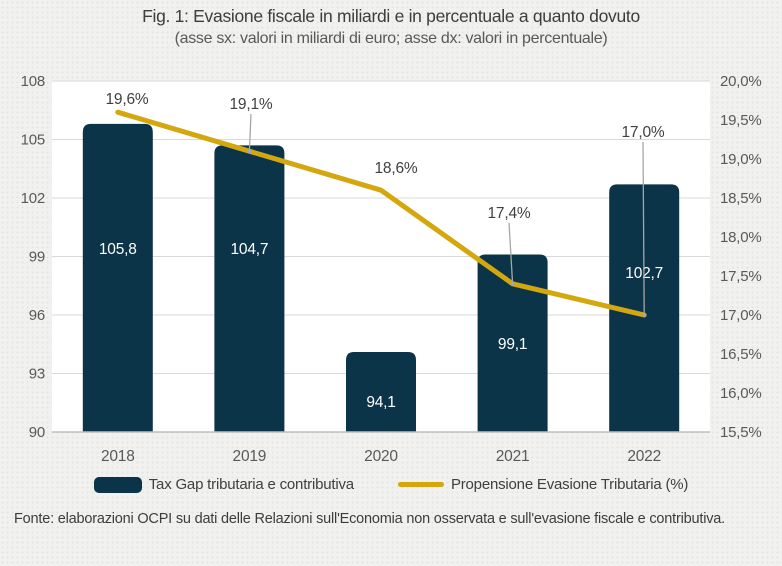 The image size is (782, 566). I want to click on right-axis-tick: 17,0%, so click(741, 315).